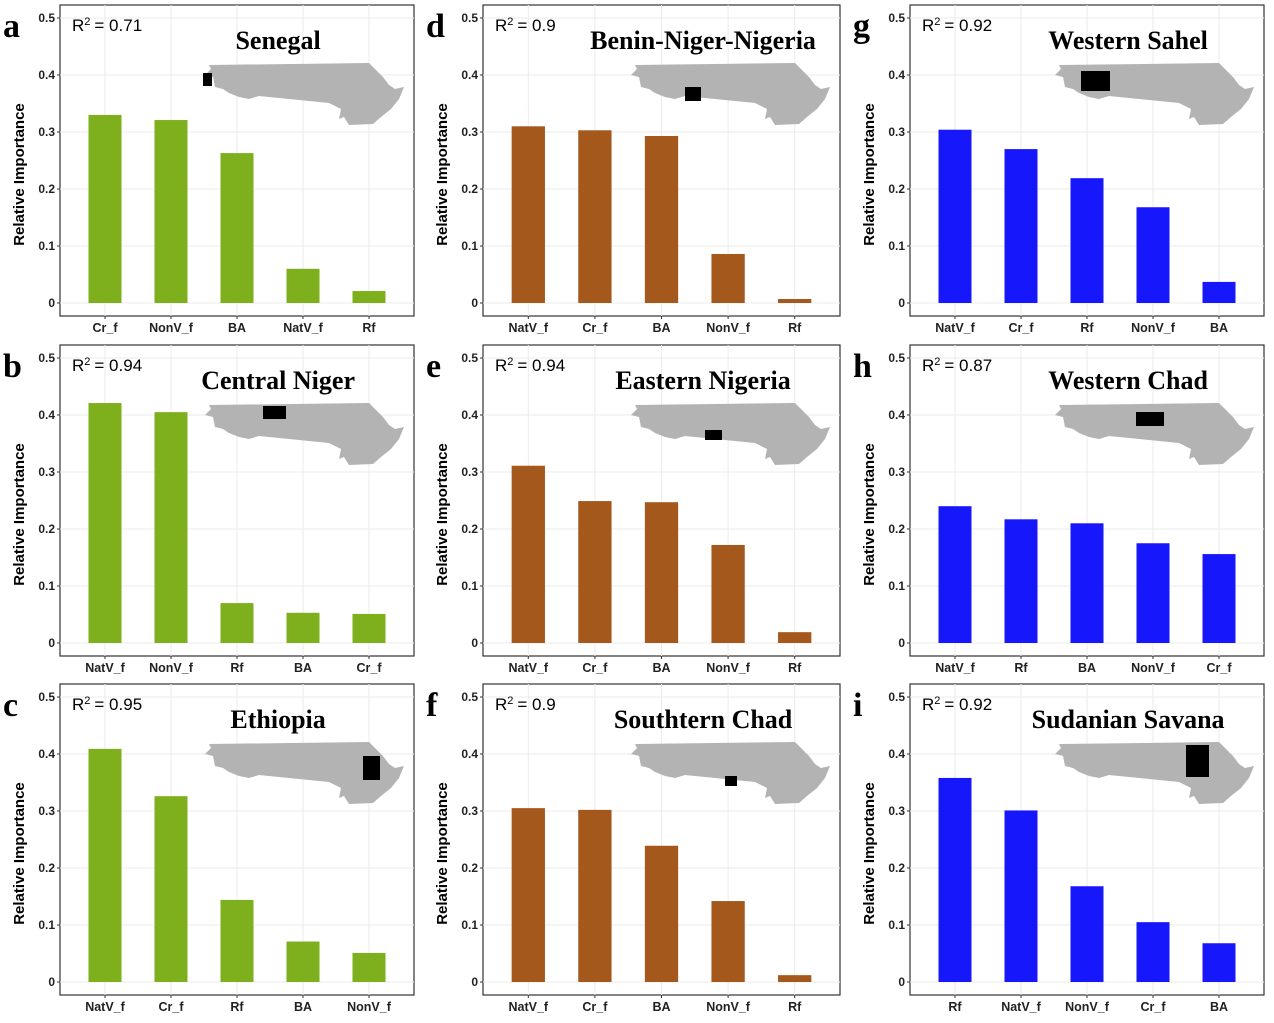 The height and width of the screenshot is (1023, 1274). What do you see at coordinates (12, 366) in the screenshot?
I see `panel-letter: b` at bounding box center [12, 366].